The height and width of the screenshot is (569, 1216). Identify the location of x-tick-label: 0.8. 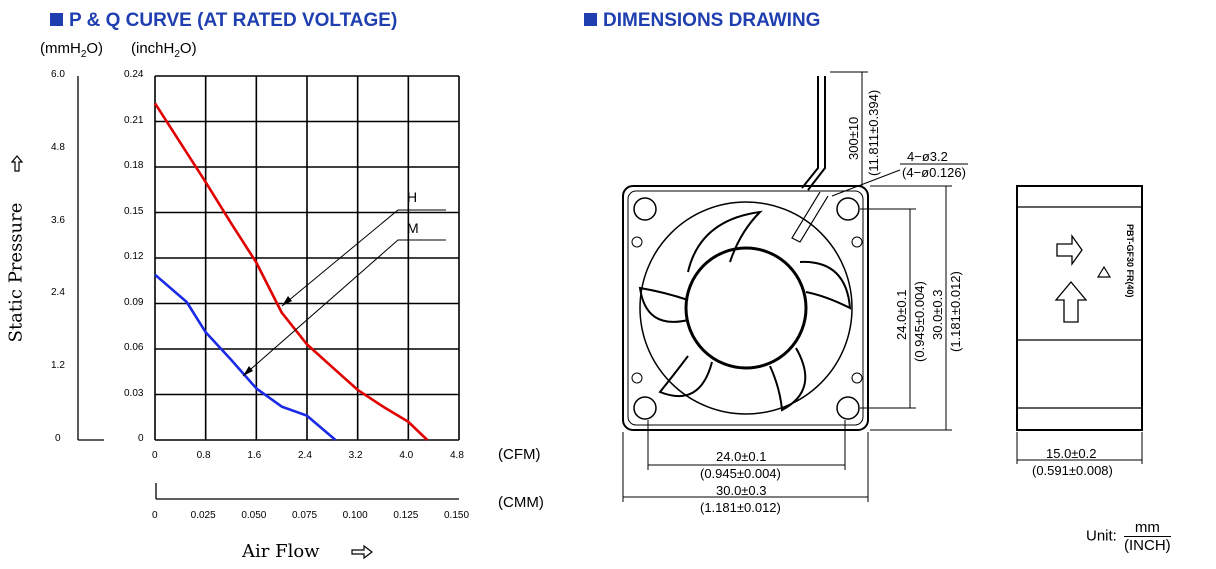
(203, 455).